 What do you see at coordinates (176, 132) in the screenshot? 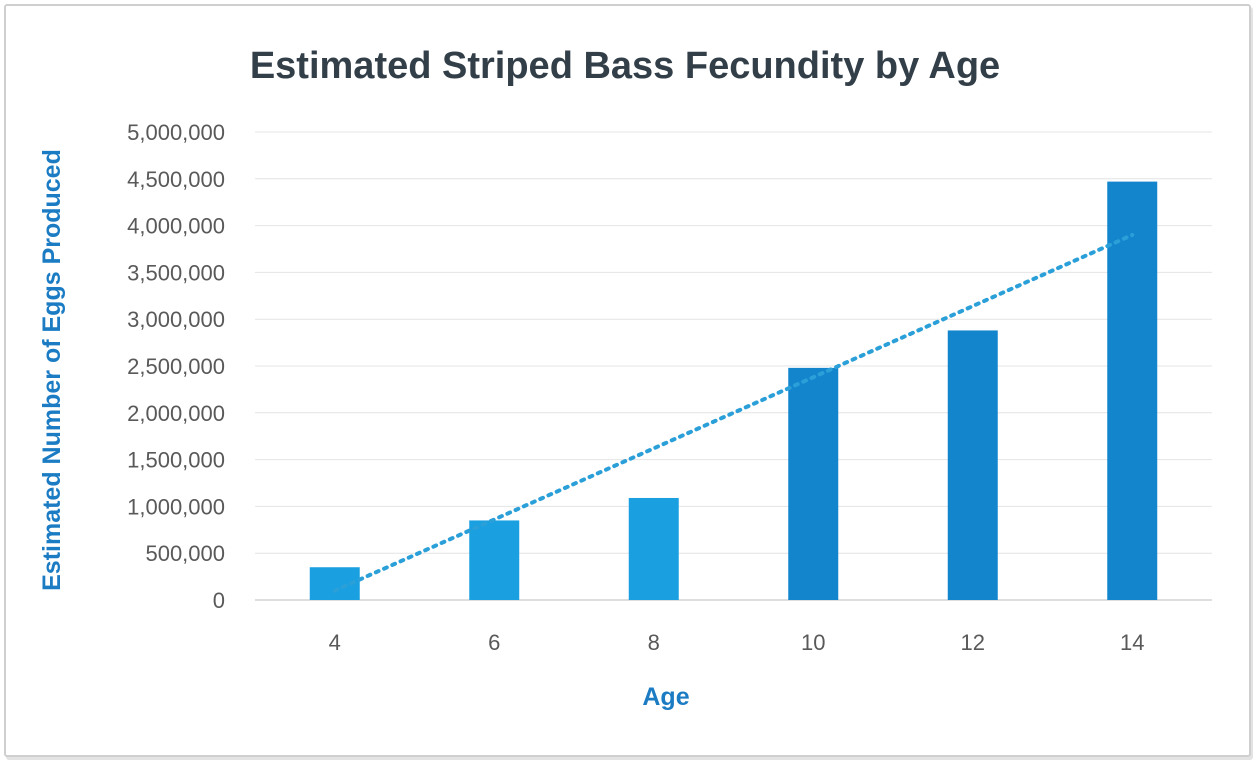
I see `y-tick-label: 5,000,000` at bounding box center [176, 132].